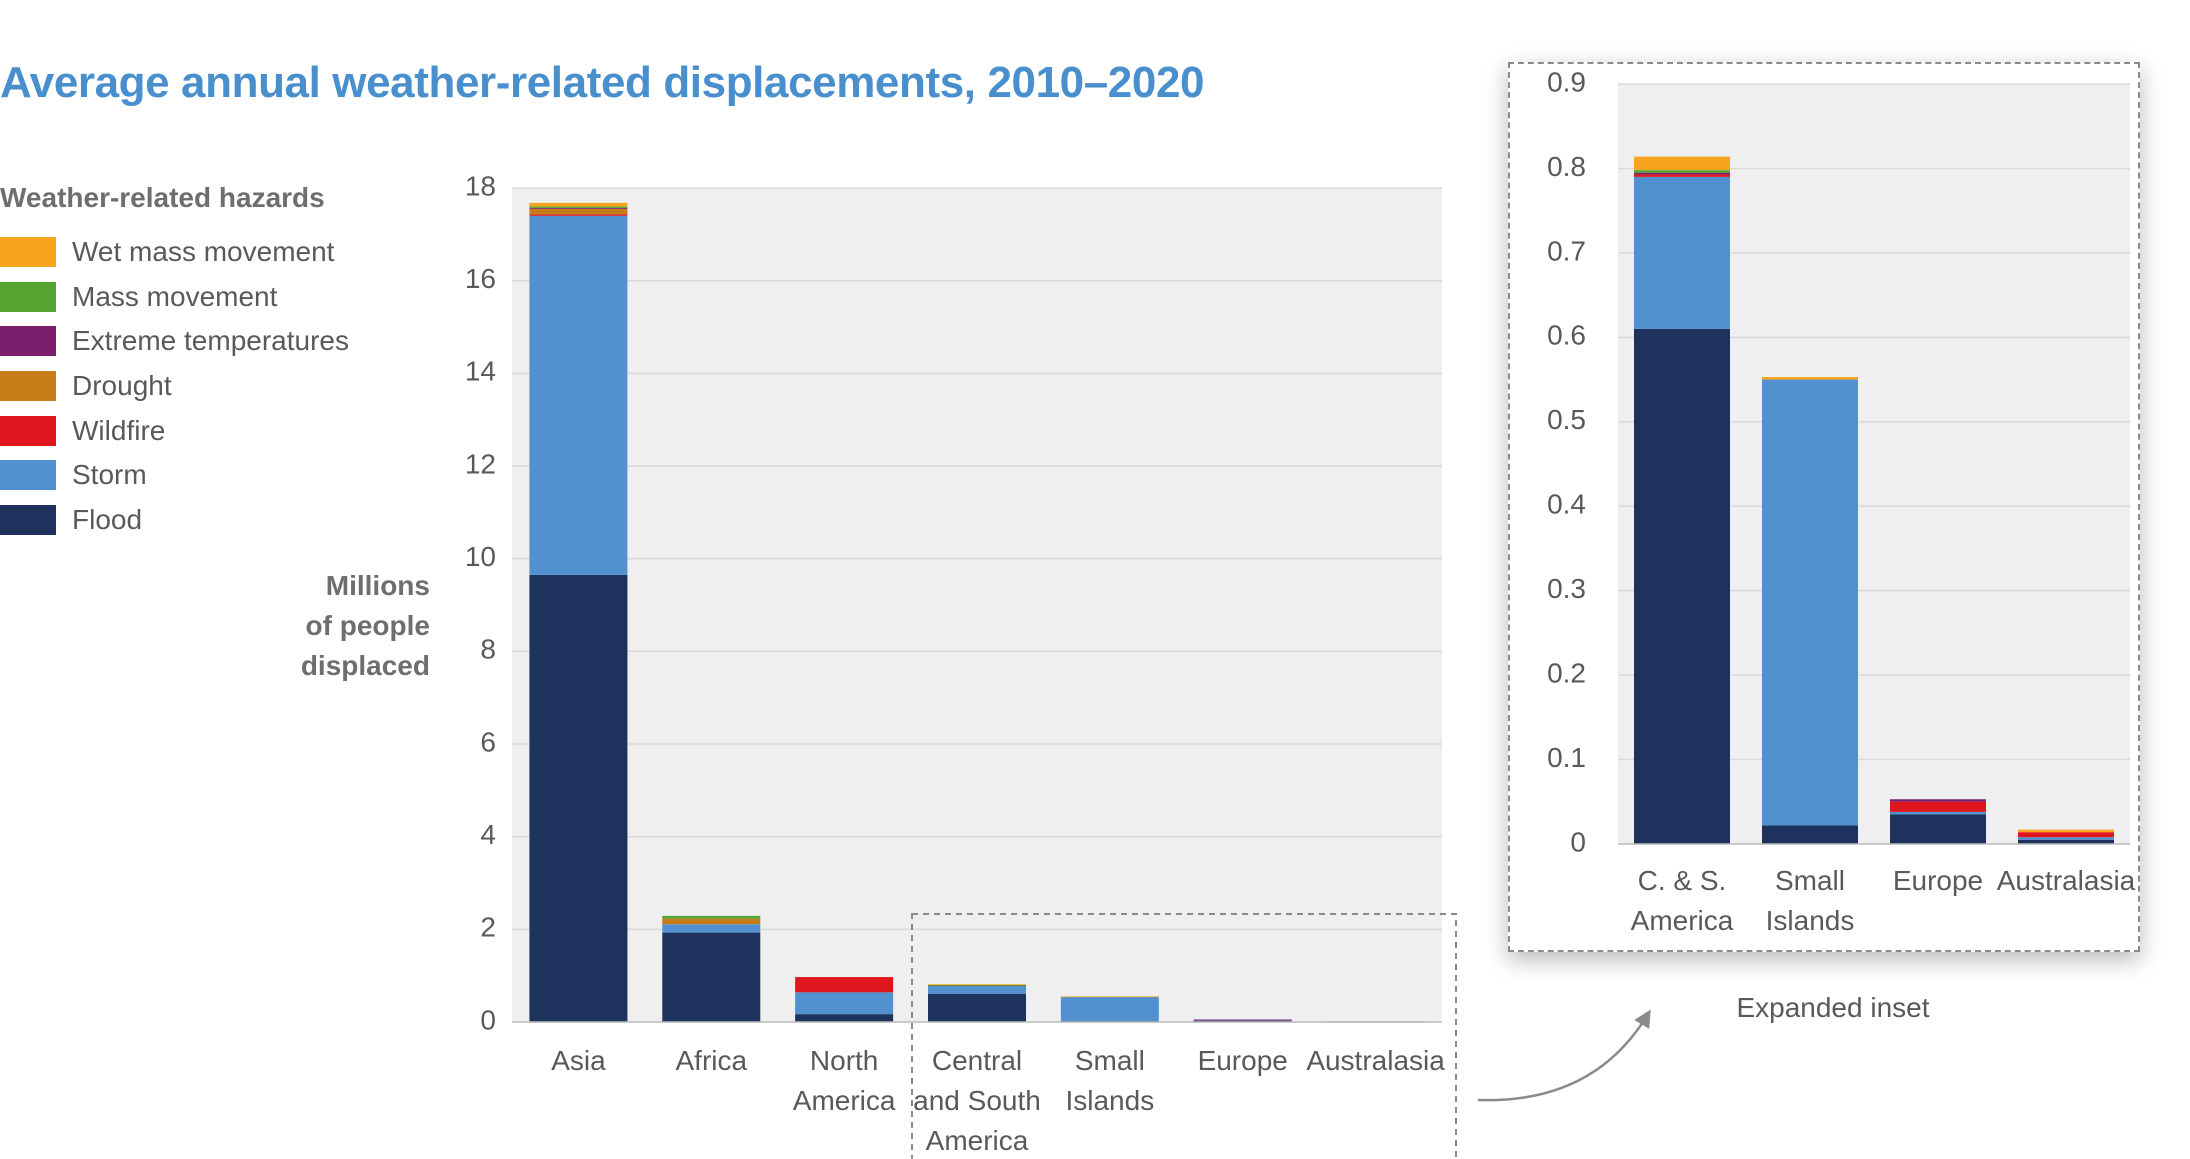  I want to click on x-tick-label-line: Africa, so click(711, 1060).